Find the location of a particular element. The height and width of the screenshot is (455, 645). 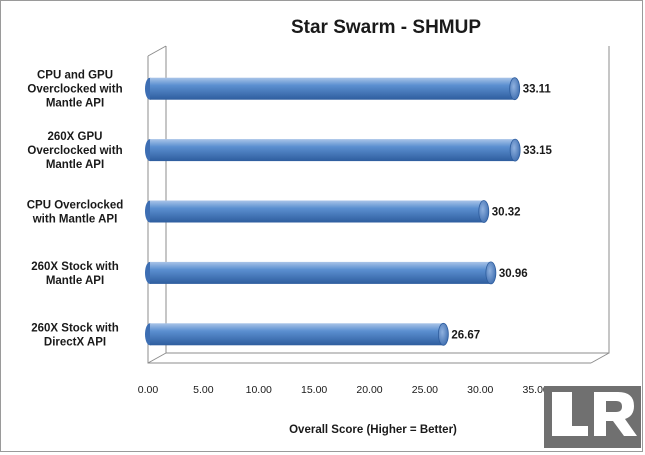

value-label: 30.32 is located at coordinates (506, 213).